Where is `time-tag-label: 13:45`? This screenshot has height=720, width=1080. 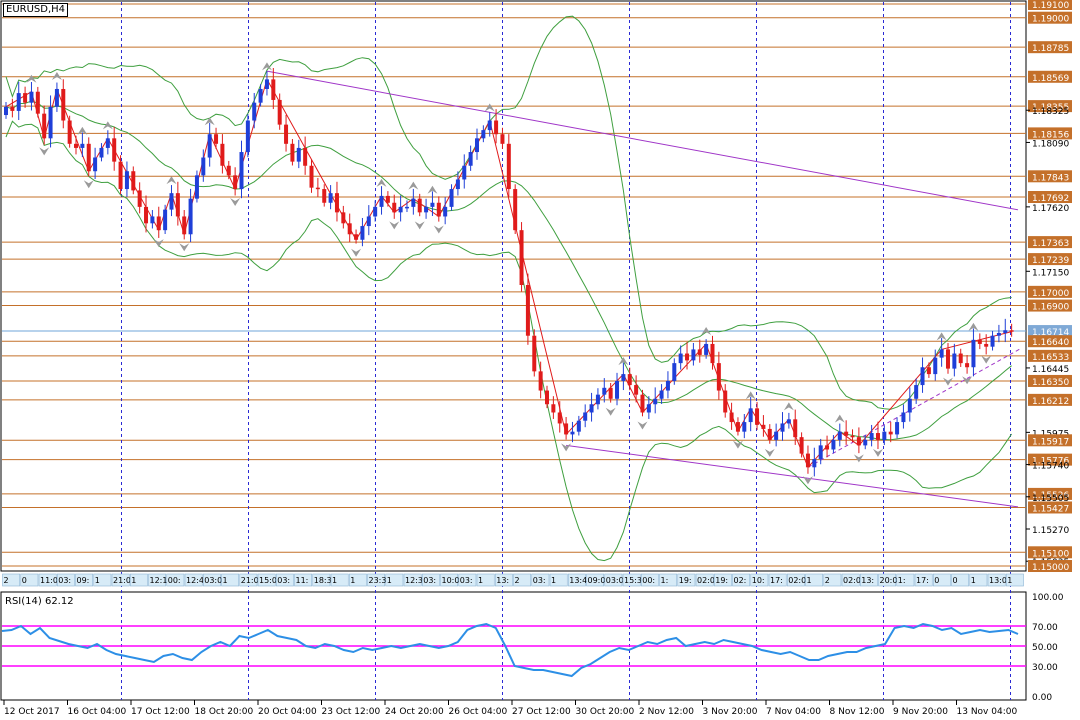
time-tag-label: 13:45 is located at coordinates (580, 580).